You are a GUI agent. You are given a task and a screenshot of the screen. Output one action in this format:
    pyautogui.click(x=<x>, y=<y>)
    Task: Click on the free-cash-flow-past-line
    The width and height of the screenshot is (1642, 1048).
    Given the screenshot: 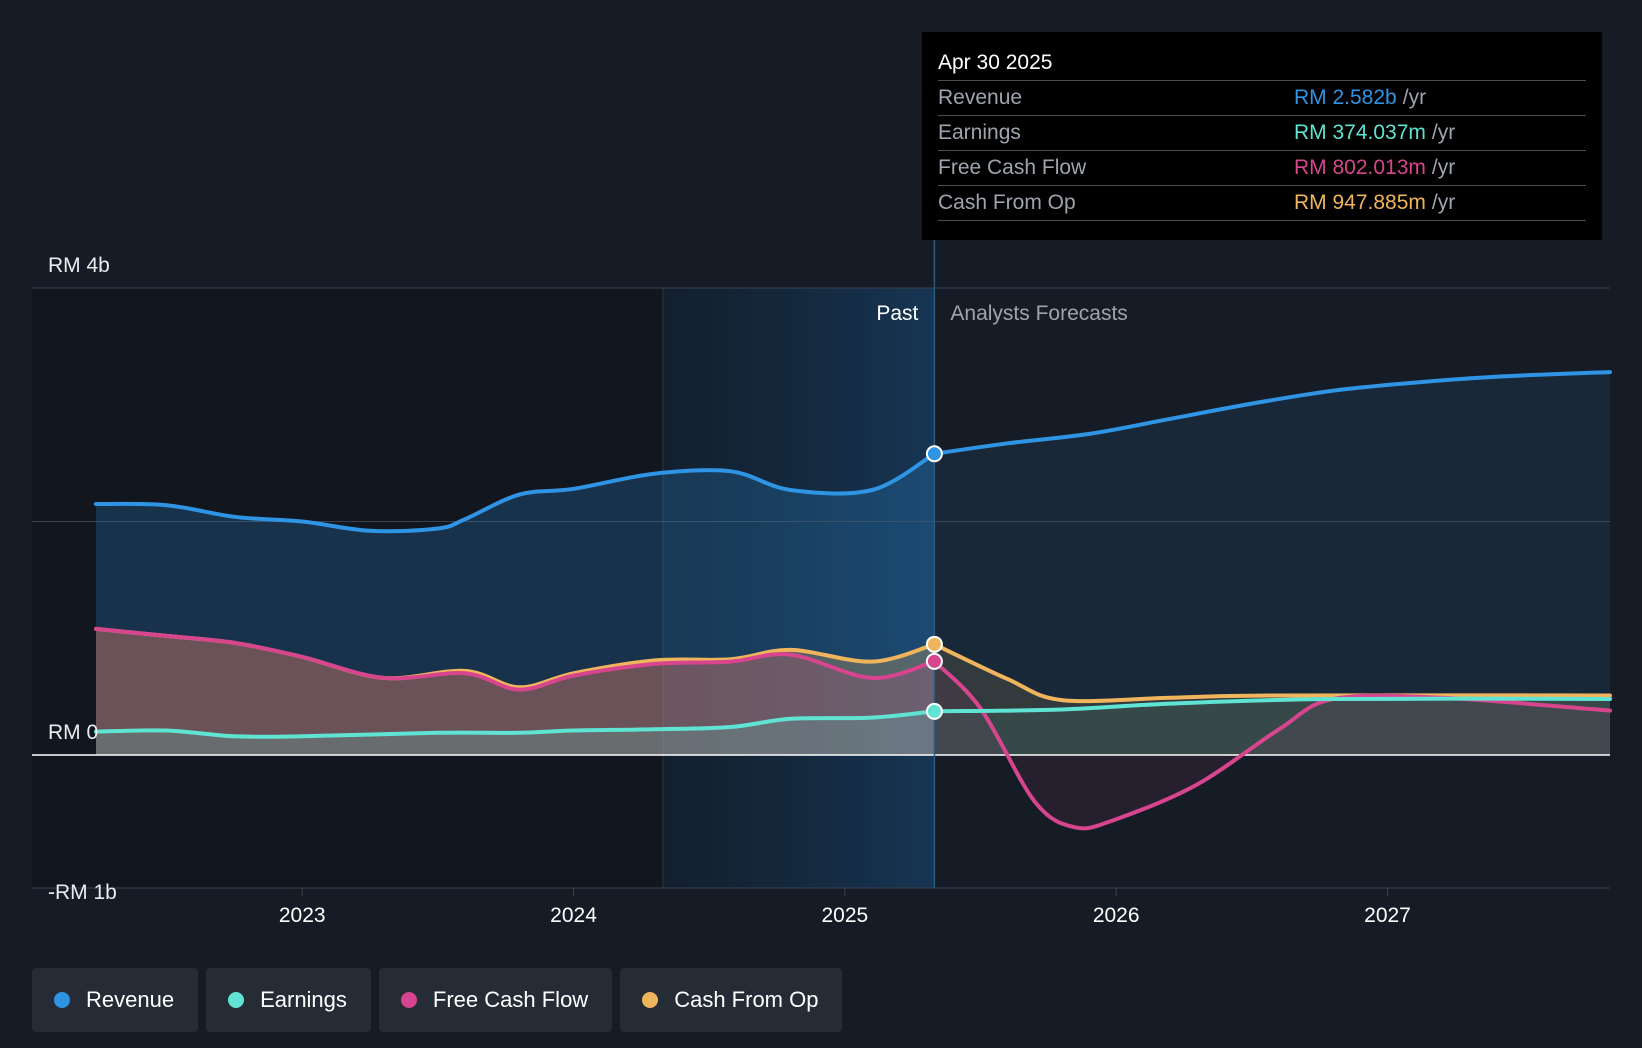 What is the action you would take?
    pyautogui.click(x=515, y=659)
    